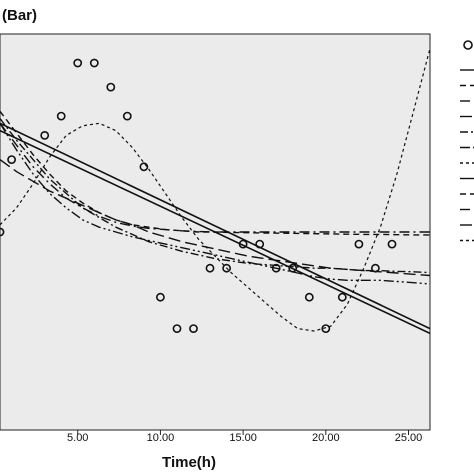 This screenshot has width=474, height=474. What do you see at coordinates (189, 462) in the screenshot?
I see `x-axis-title: Time(h)` at bounding box center [189, 462].